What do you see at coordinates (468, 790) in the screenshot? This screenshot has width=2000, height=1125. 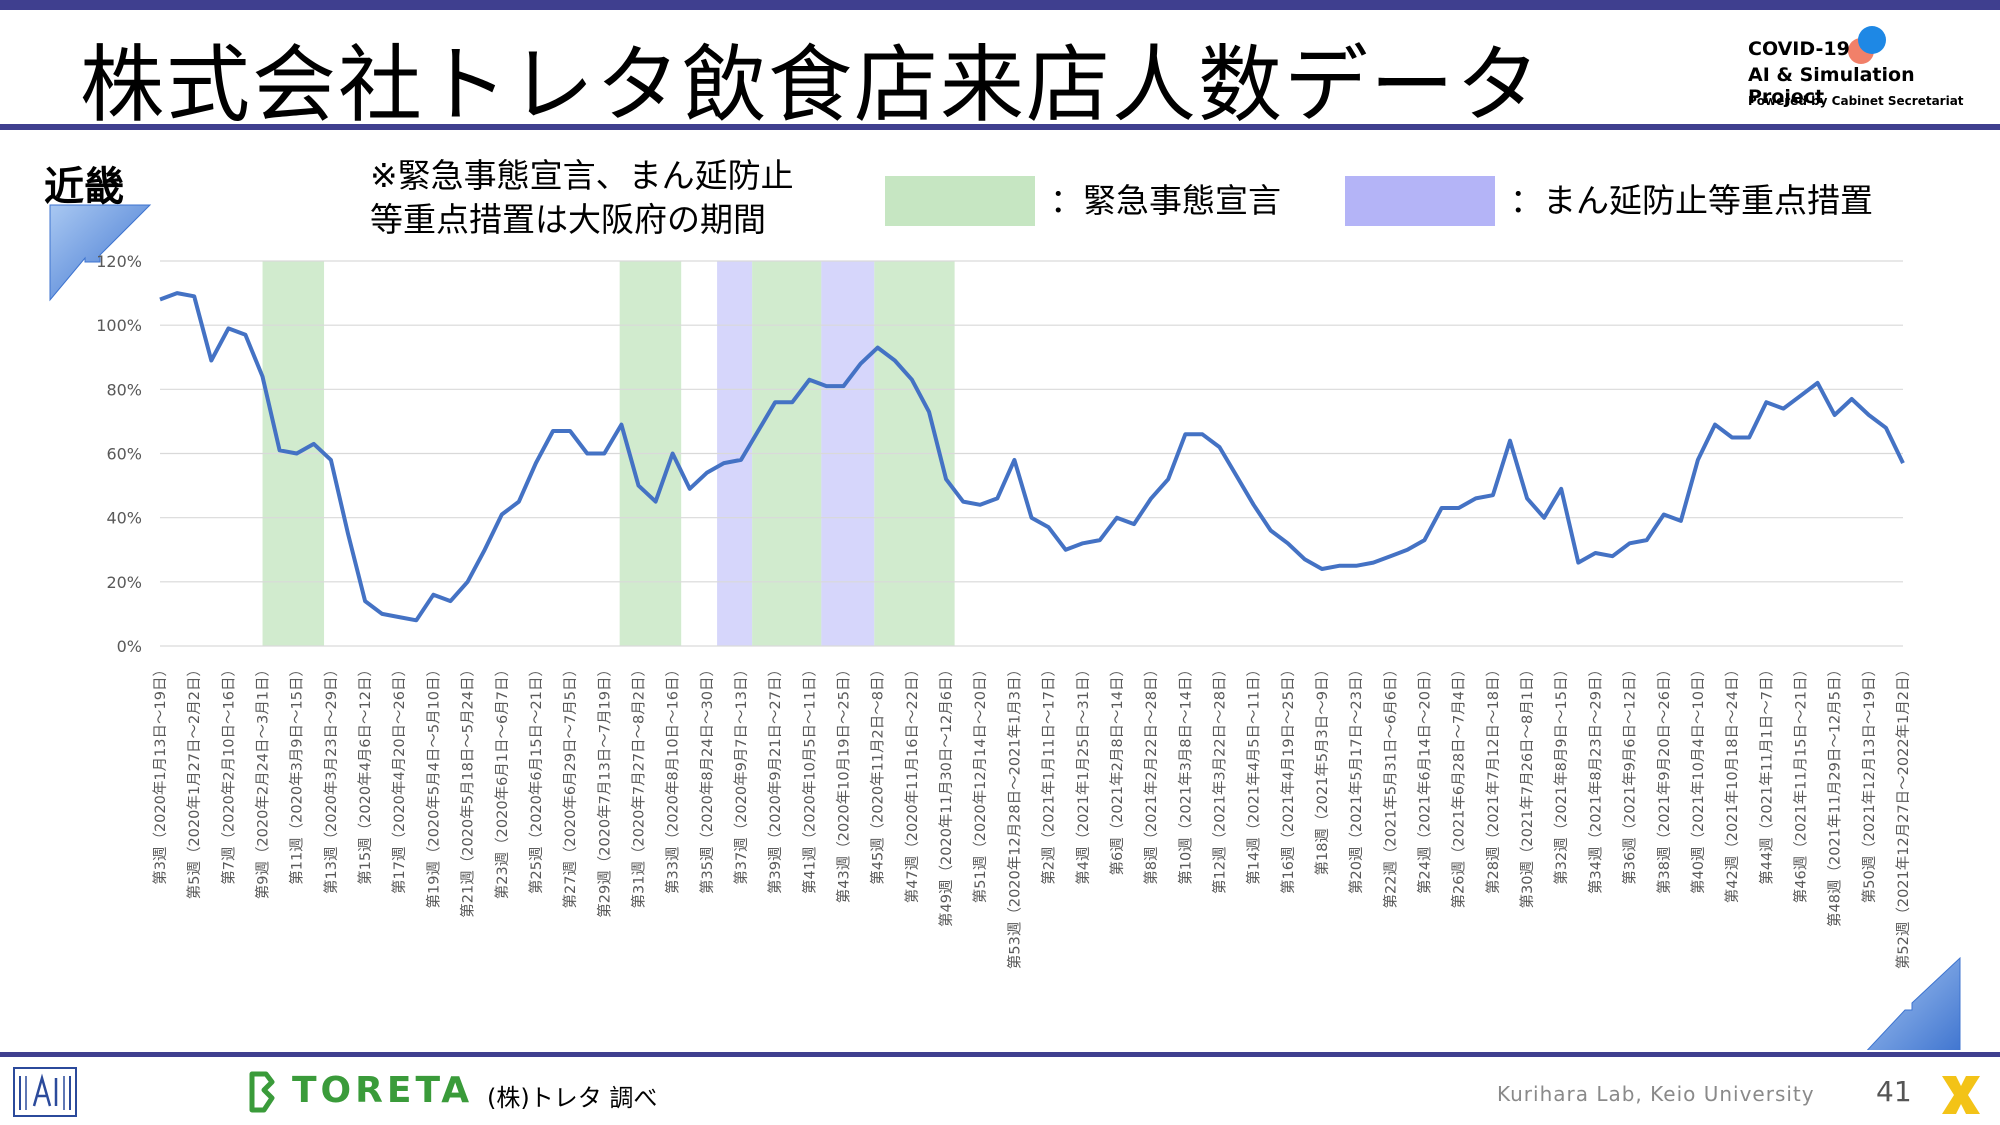 I see `x-tick-label: 第21週（2020年5月18日～5月24日）` at bounding box center [468, 790].